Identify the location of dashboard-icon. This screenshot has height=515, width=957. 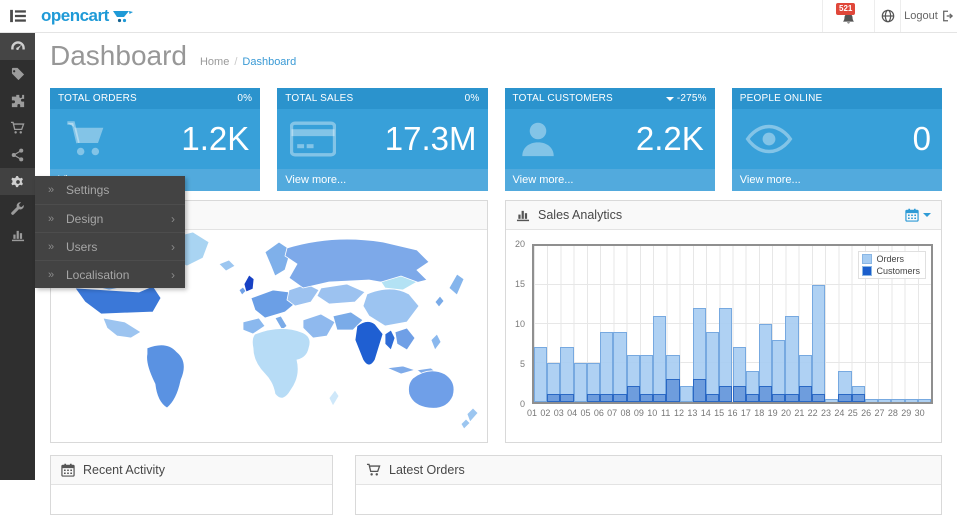
(18, 46).